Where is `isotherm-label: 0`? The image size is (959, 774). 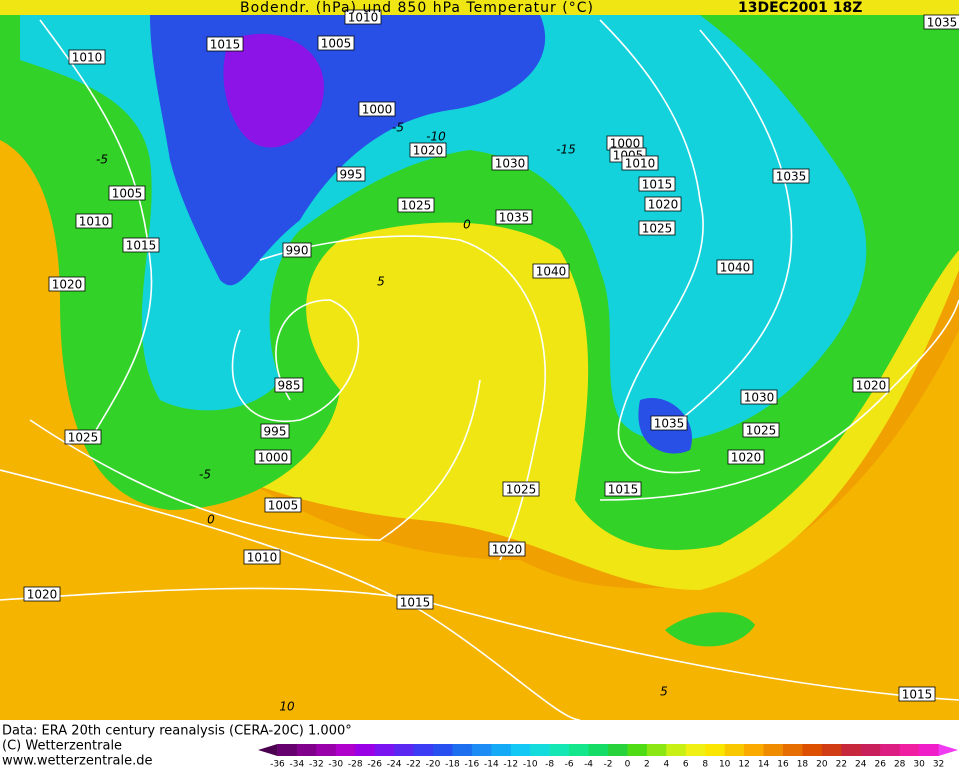 isotherm-label: 0 is located at coordinates (211, 520).